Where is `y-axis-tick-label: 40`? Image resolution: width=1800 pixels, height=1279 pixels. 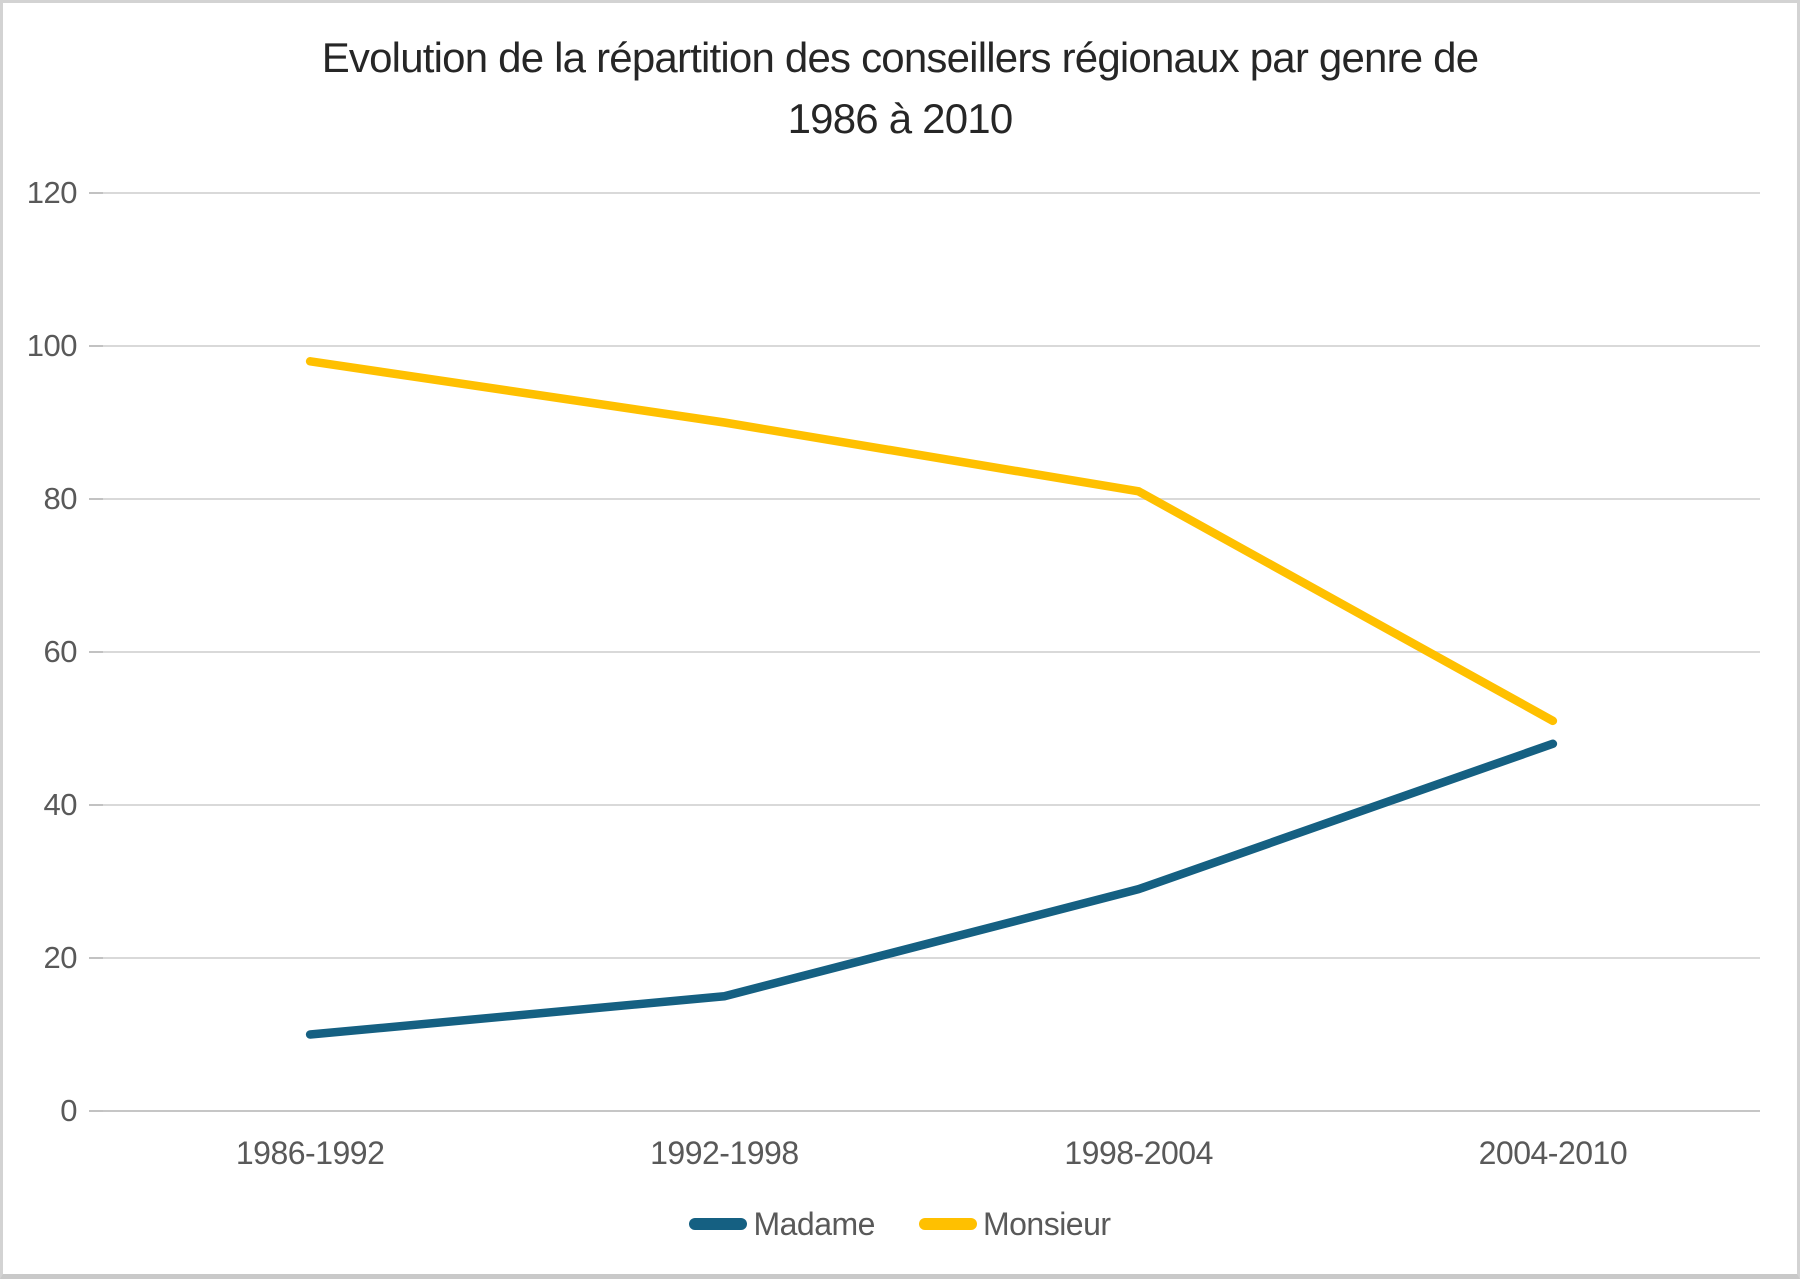 y-axis-tick-label: 40 is located at coordinates (60, 804).